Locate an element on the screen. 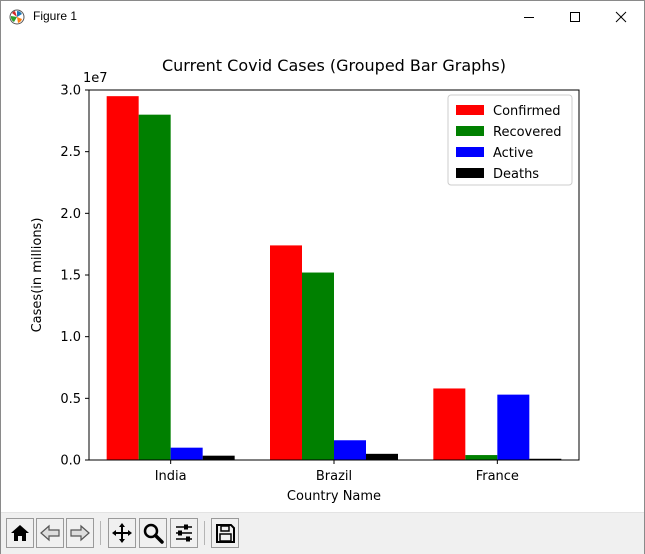 The width and height of the screenshot is (645, 554). bar-active-brazil is located at coordinates (350, 450).